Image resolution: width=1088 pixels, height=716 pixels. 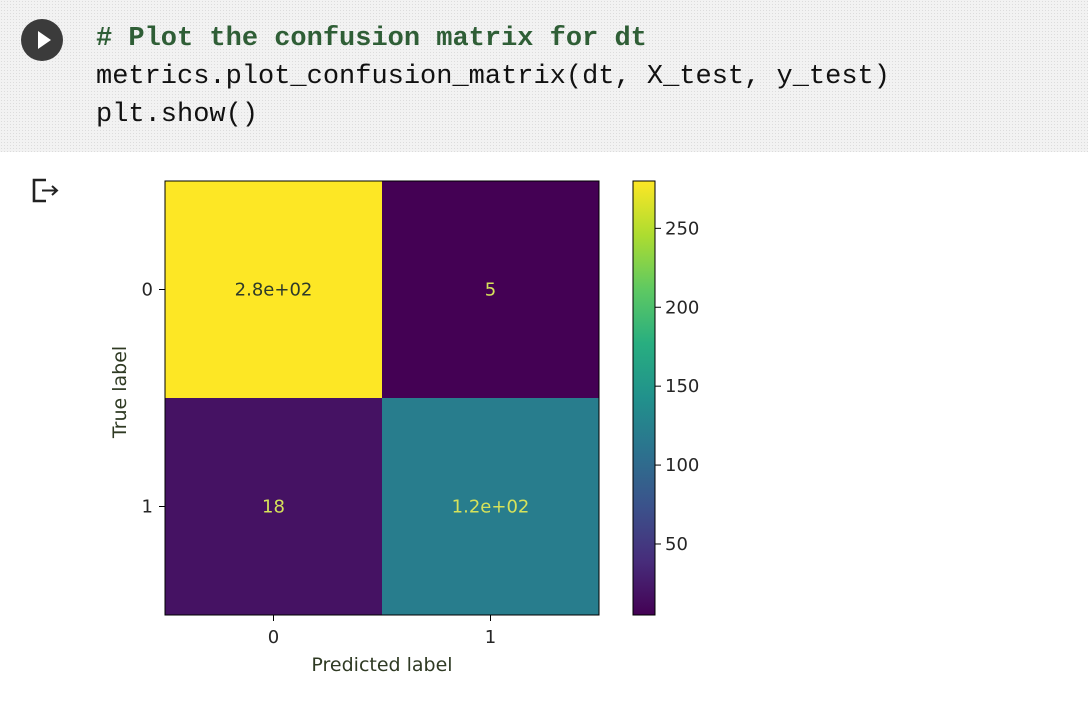 What do you see at coordinates (682, 228) in the screenshot?
I see `colorbar-tick-label: 250` at bounding box center [682, 228].